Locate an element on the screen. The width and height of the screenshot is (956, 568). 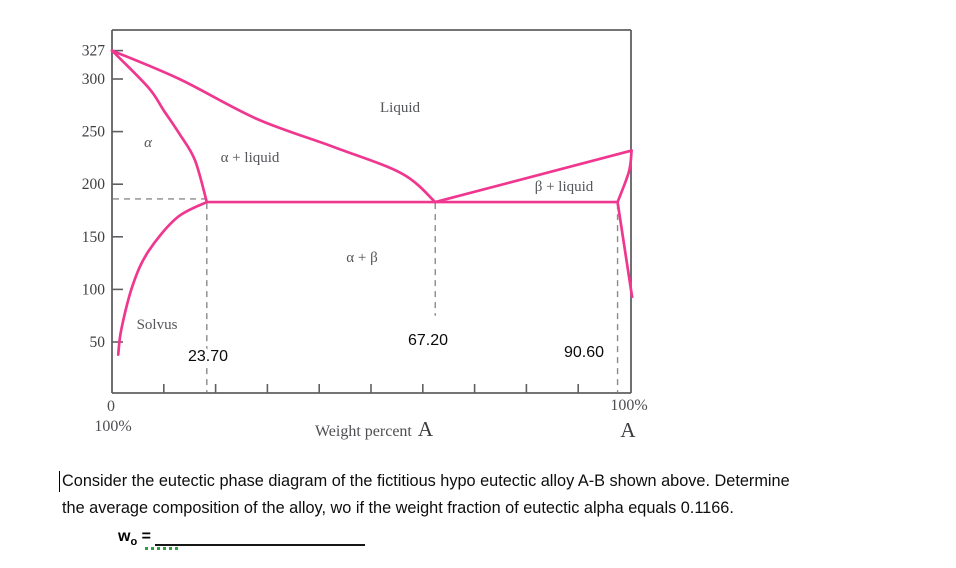
region-label-solvus: Solvus is located at coordinates (157, 325).